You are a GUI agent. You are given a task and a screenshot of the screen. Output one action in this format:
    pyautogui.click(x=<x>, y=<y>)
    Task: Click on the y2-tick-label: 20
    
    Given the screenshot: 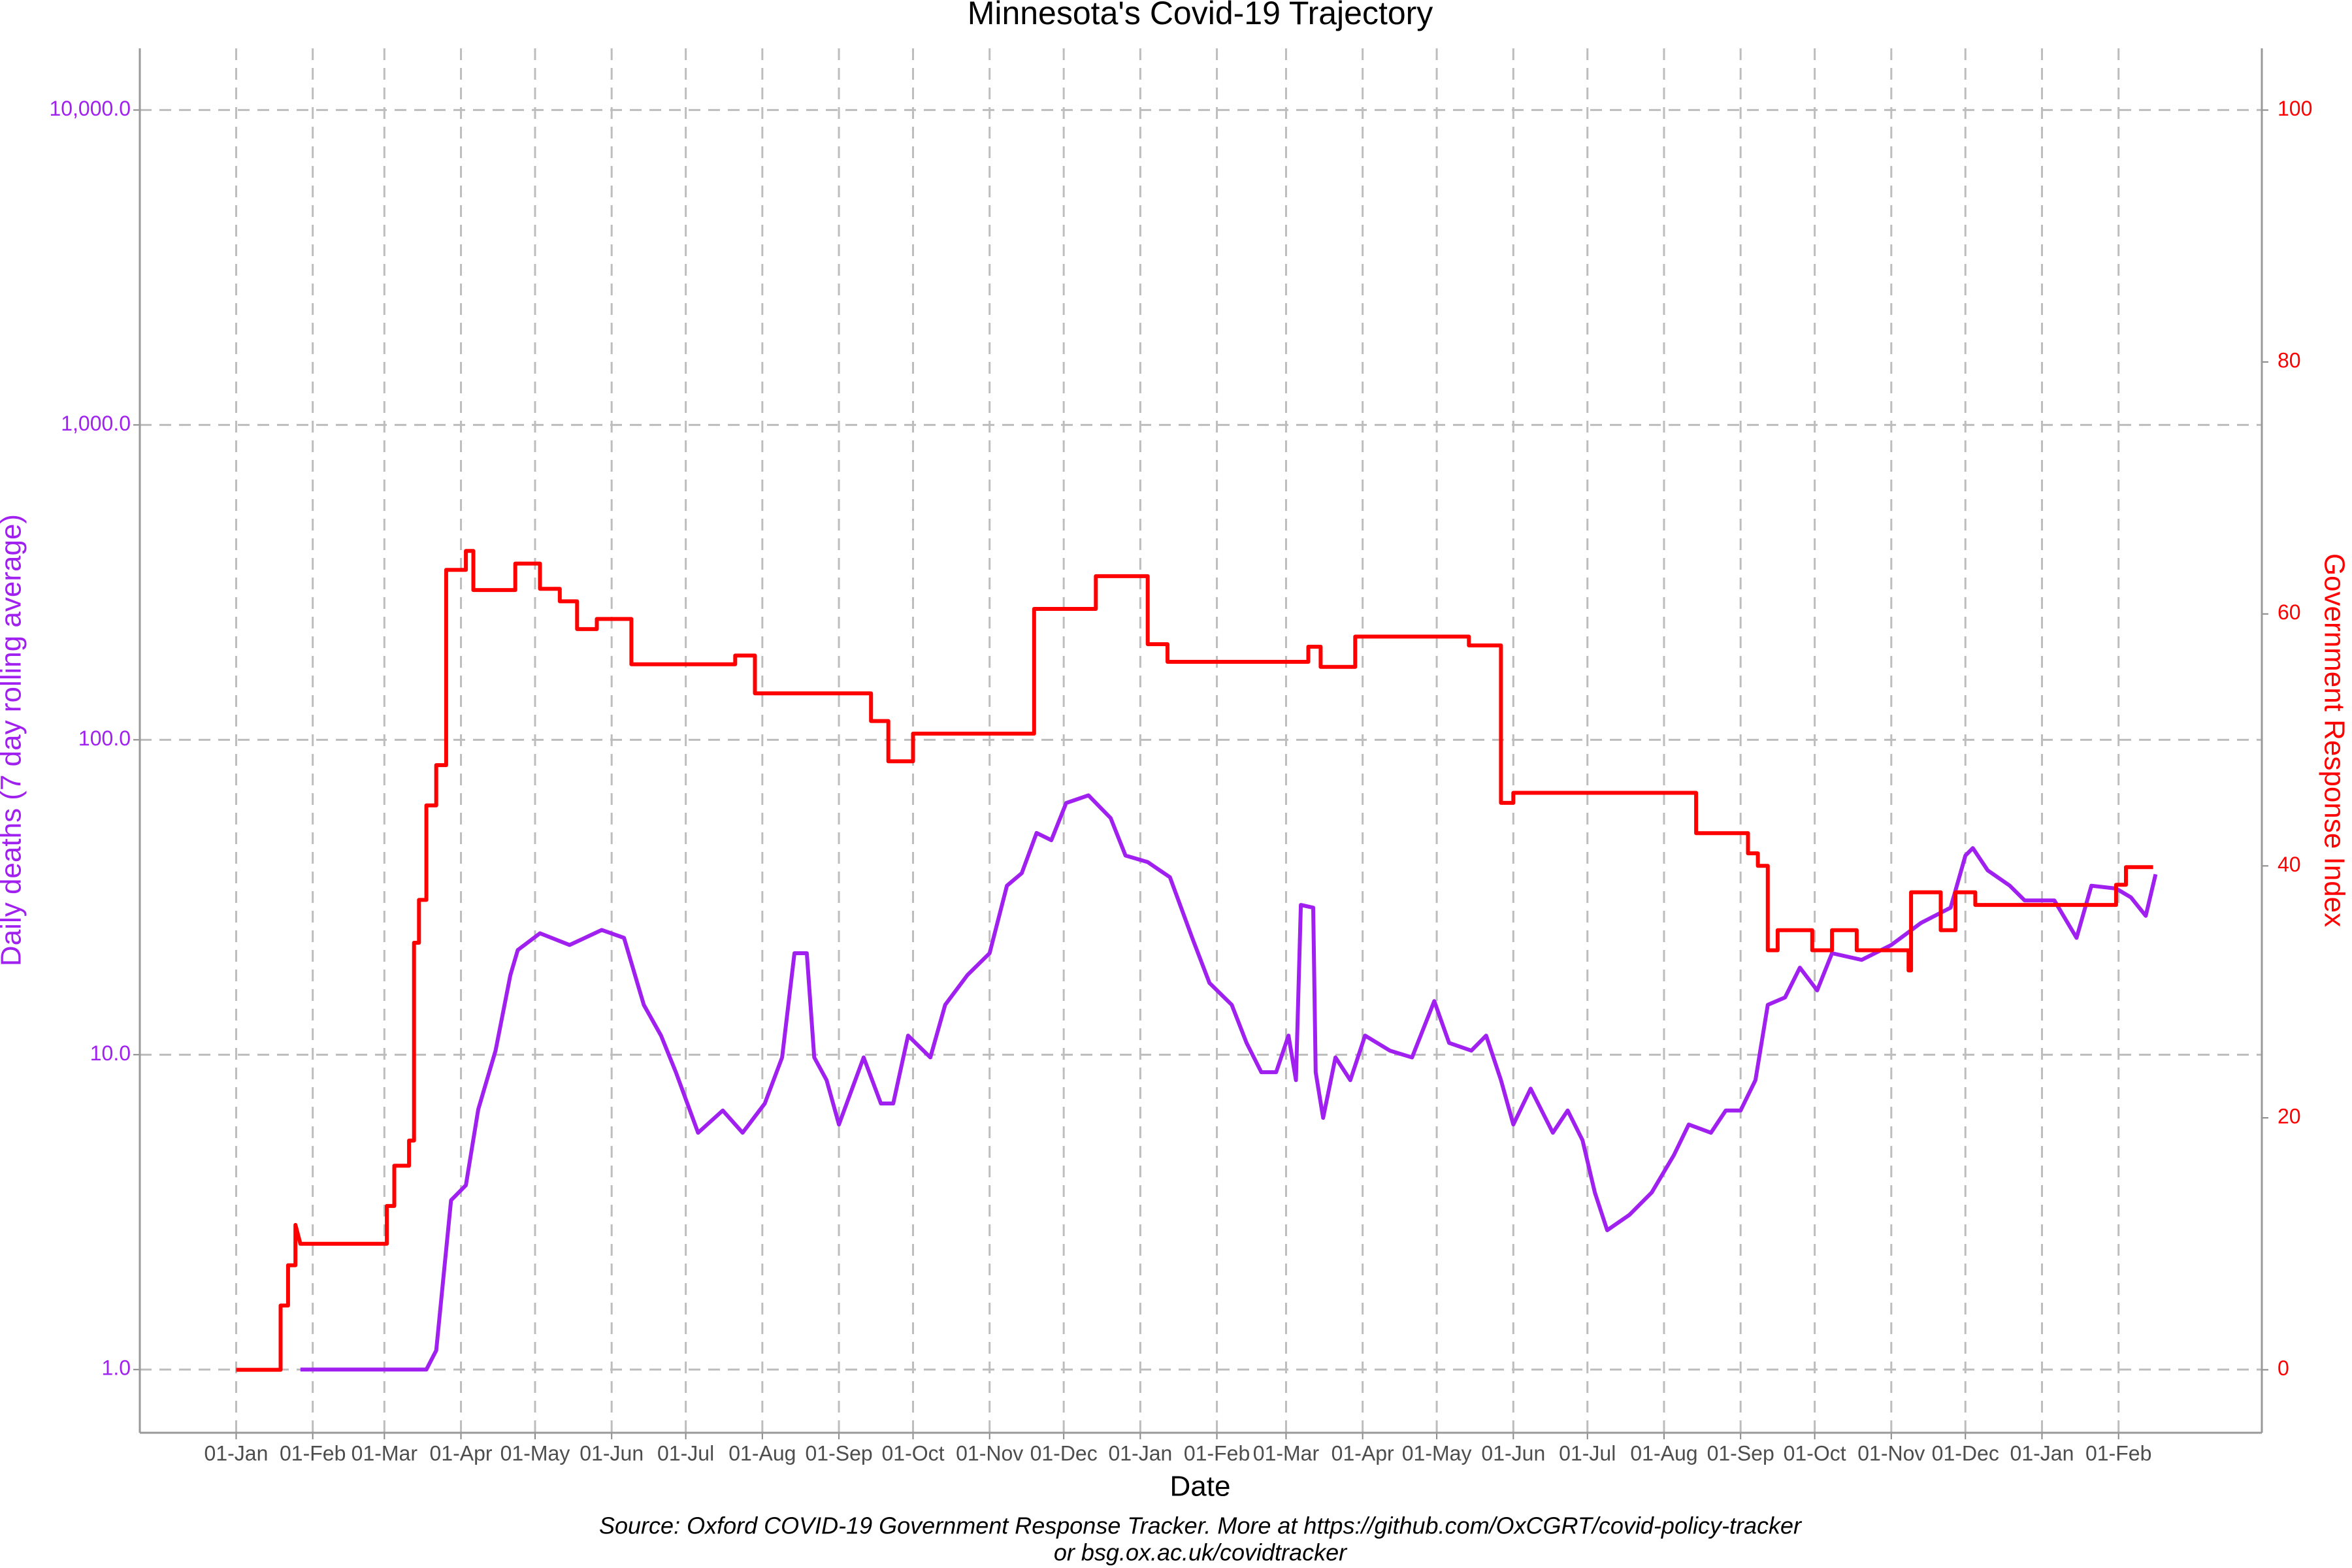 What is the action you would take?
    pyautogui.click(x=2289, y=1116)
    